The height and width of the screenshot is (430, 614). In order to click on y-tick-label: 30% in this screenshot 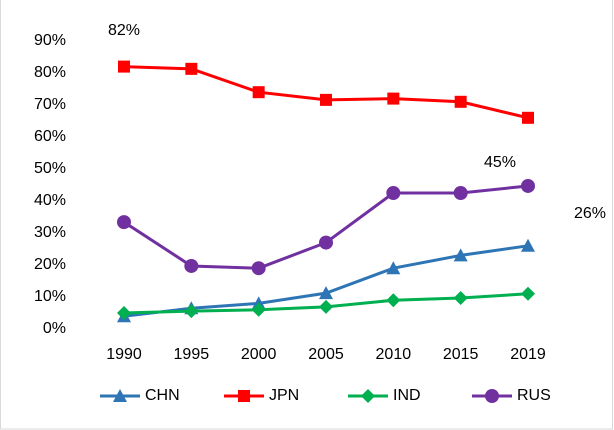, I will do `click(50, 232)`.